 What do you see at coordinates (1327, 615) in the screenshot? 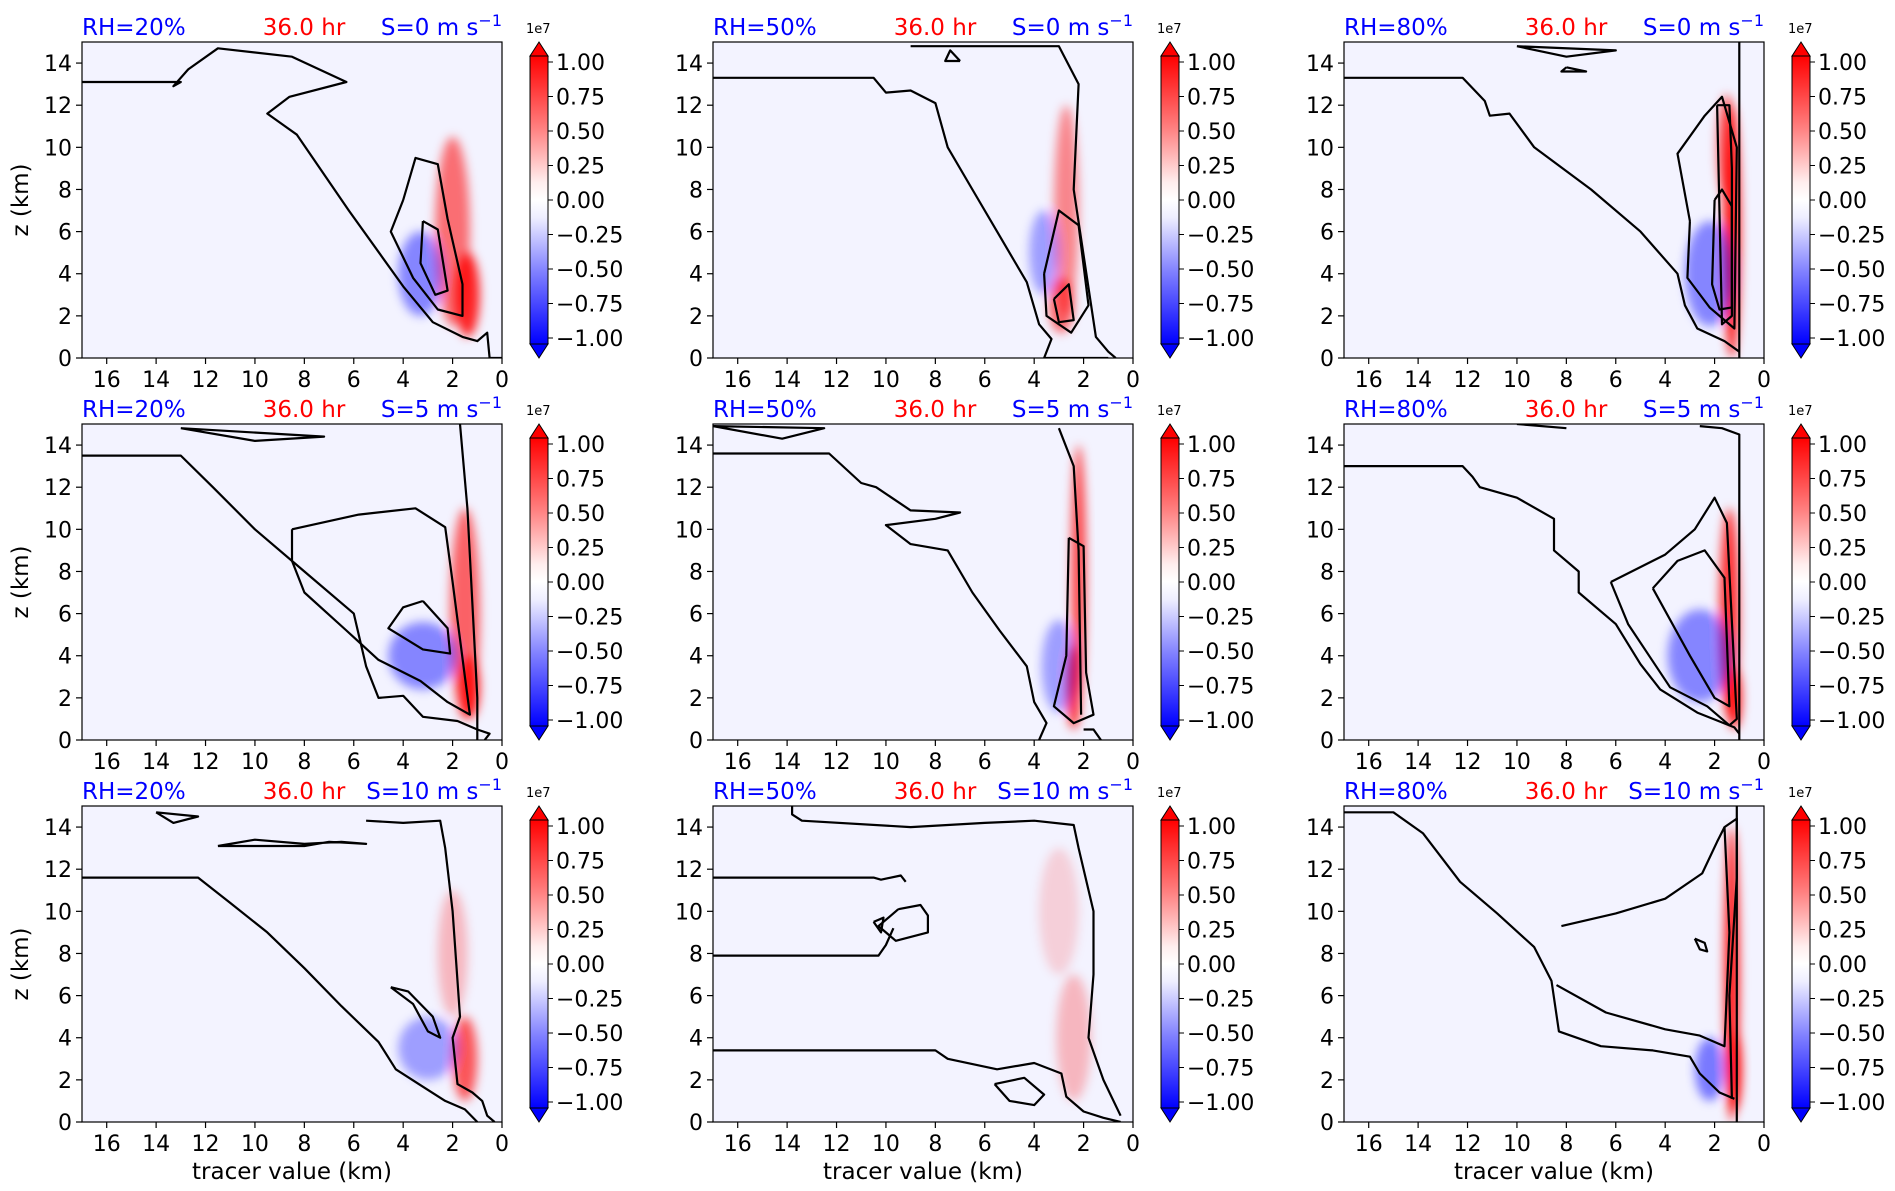
I see `y-tick-label: 6` at bounding box center [1327, 615].